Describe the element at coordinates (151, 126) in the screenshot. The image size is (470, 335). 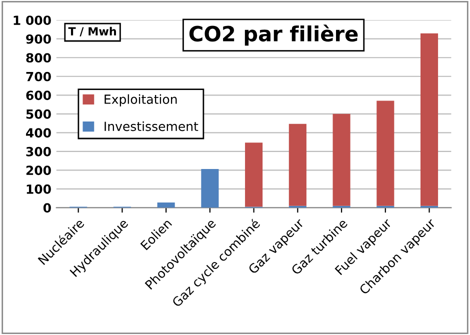
I see `legend-label: Investissement` at that location.